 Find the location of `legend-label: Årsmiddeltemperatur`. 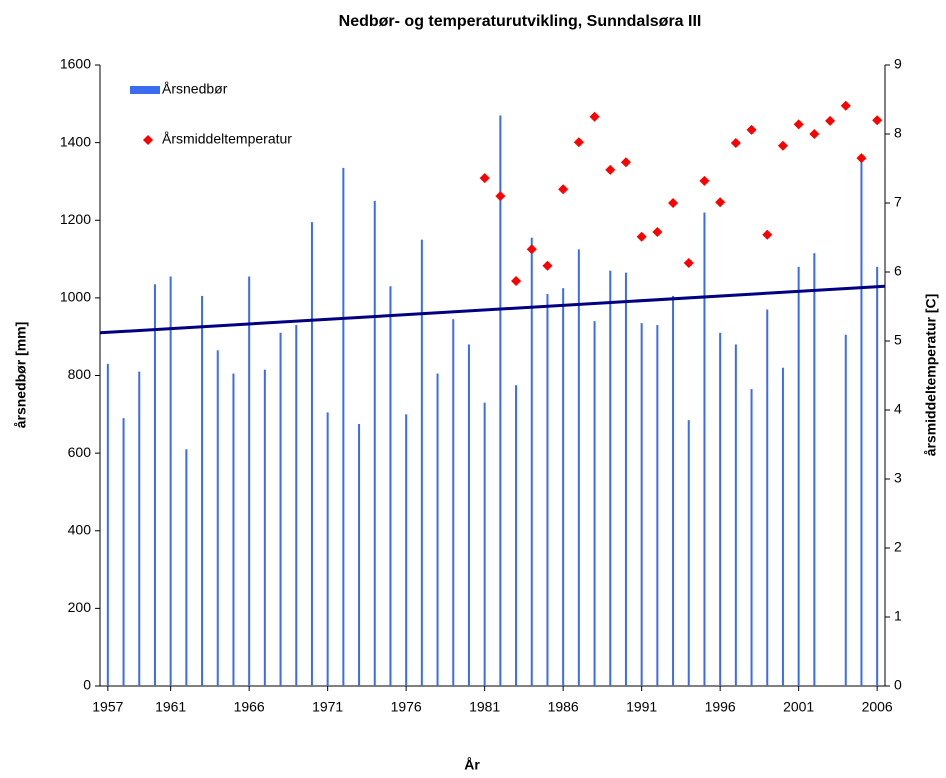

legend-label: Årsmiddeltemperatur is located at coordinates (227, 139).